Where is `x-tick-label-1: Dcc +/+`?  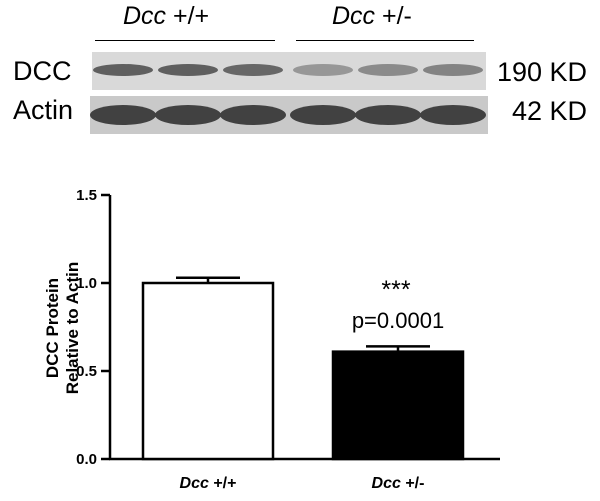
x-tick-label-1: Dcc +/+ is located at coordinates (208, 483).